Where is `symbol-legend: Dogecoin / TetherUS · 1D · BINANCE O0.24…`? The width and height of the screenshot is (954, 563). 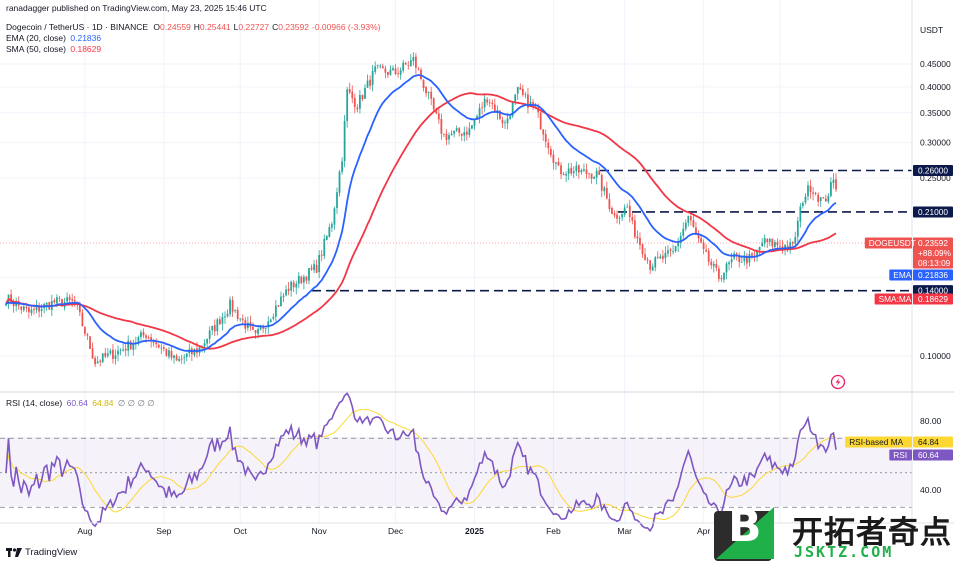
symbol-legend: Dogecoin / TetherUS · 1D · BINANCE O0.24… is located at coordinates (193, 27).